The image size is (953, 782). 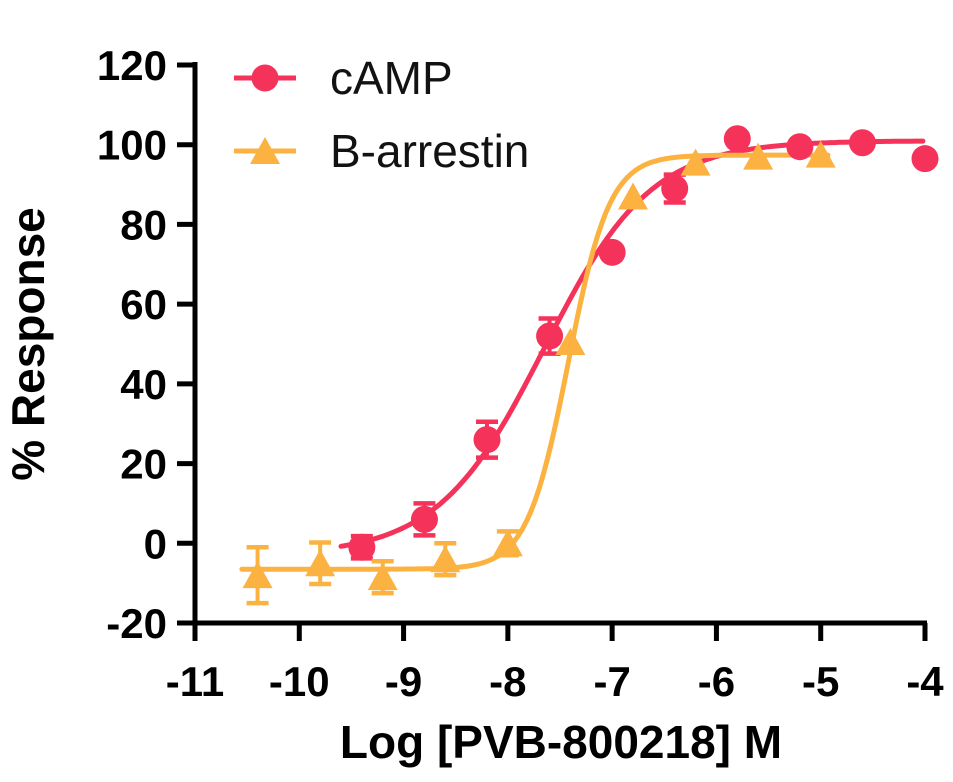 I want to click on legend: cAMP B-arrestin, so click(x=381, y=114).